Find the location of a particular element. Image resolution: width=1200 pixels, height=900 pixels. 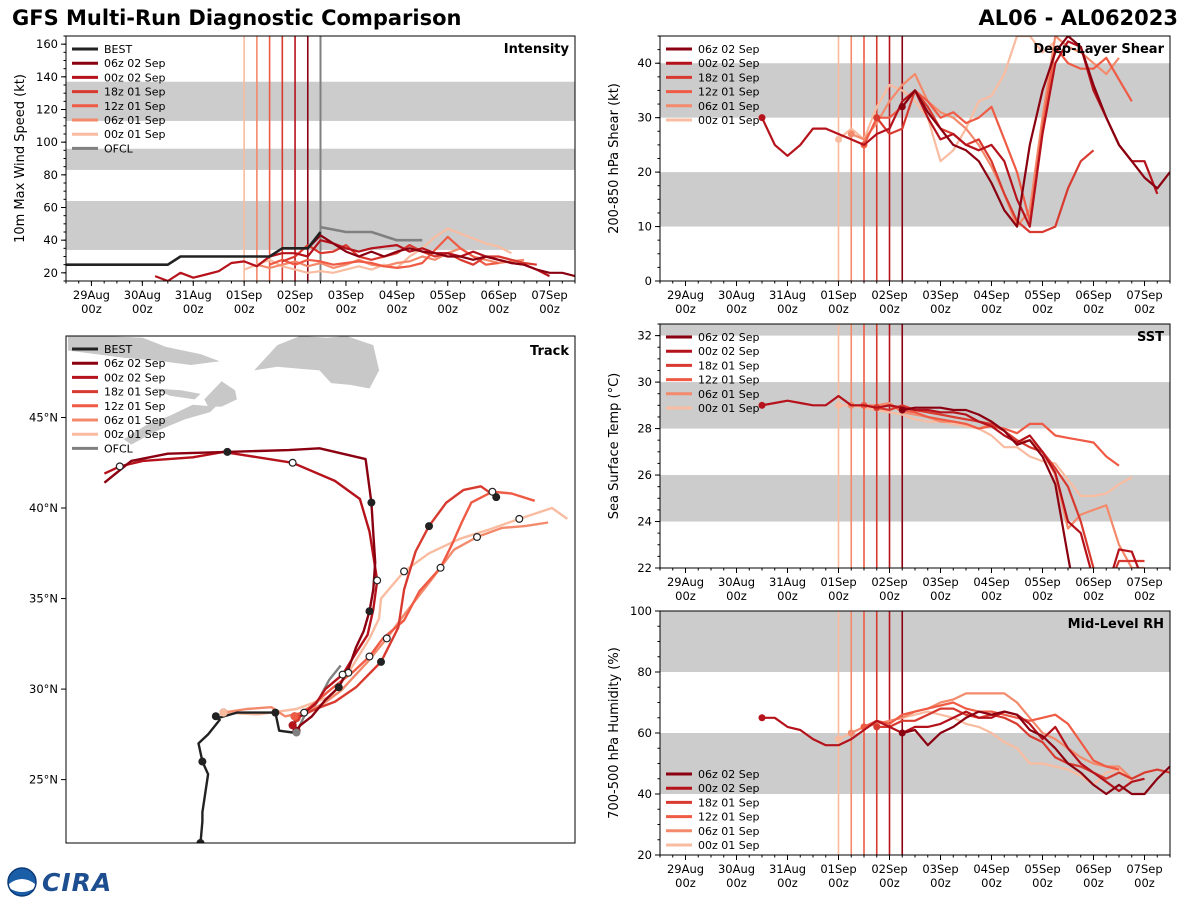

x-tick-label: 30Aug is located at coordinates (736, 295).